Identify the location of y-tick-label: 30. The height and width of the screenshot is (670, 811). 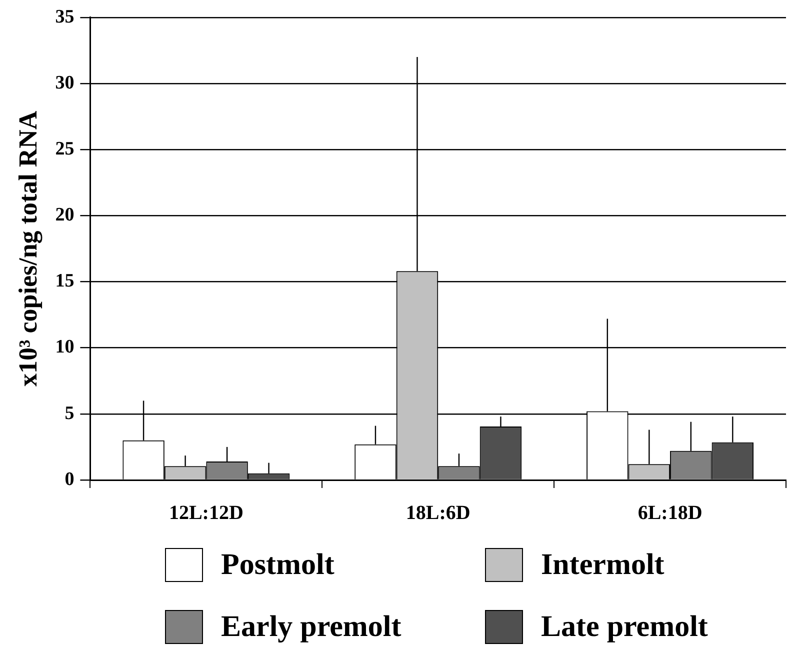
(64, 83).